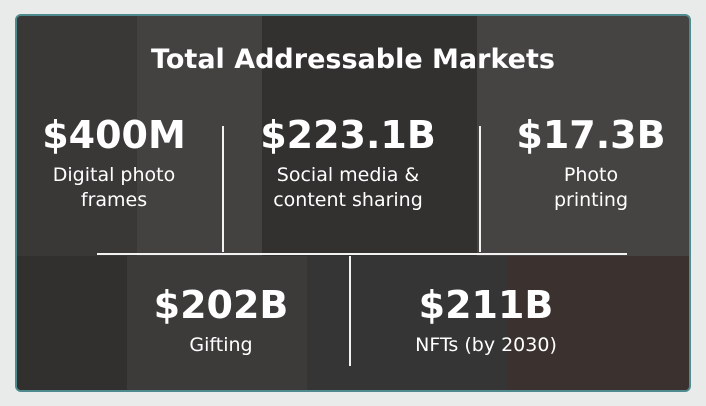  What do you see at coordinates (114, 175) in the screenshot?
I see `market-label: Digital photo` at bounding box center [114, 175].